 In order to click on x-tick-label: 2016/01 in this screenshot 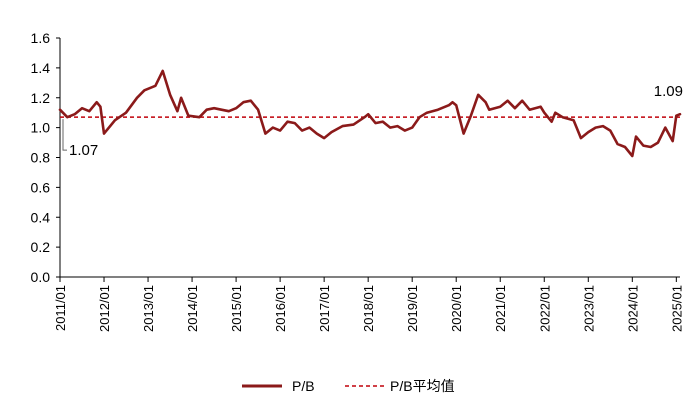, I will do `click(280, 308)`.